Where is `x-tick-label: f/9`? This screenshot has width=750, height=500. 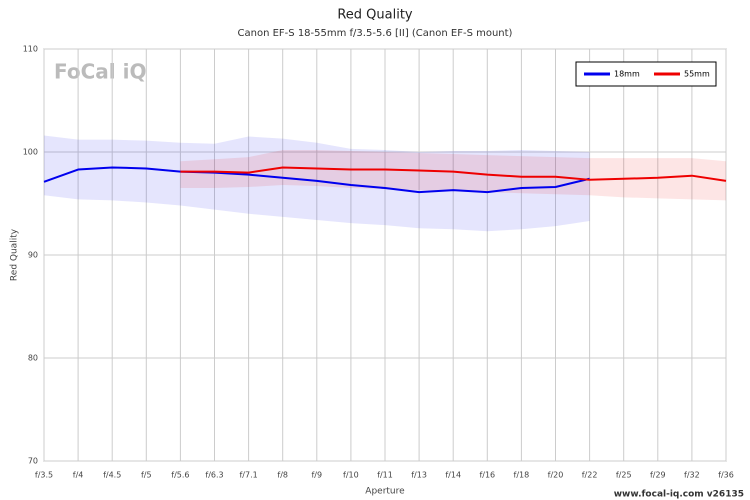
x-tick-label: f/9 is located at coordinates (316, 475).